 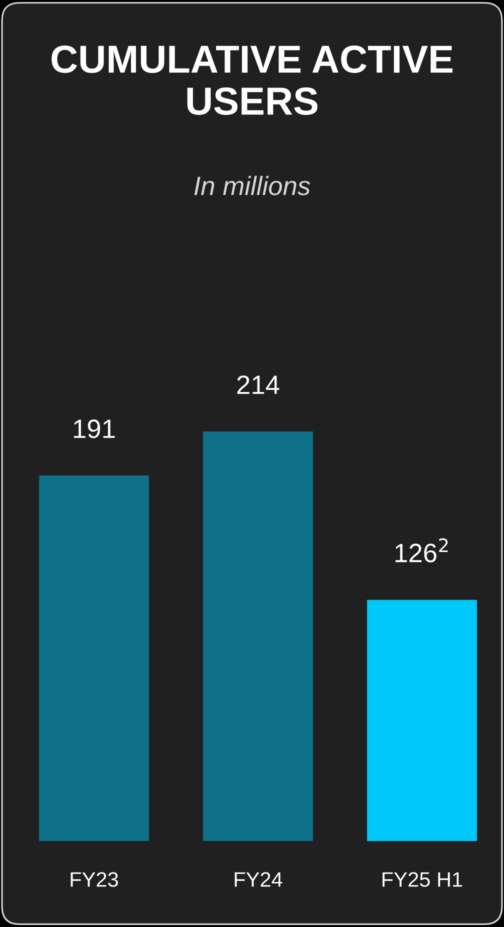 I want to click on x-tick-label: FY24, so click(x=258, y=879).